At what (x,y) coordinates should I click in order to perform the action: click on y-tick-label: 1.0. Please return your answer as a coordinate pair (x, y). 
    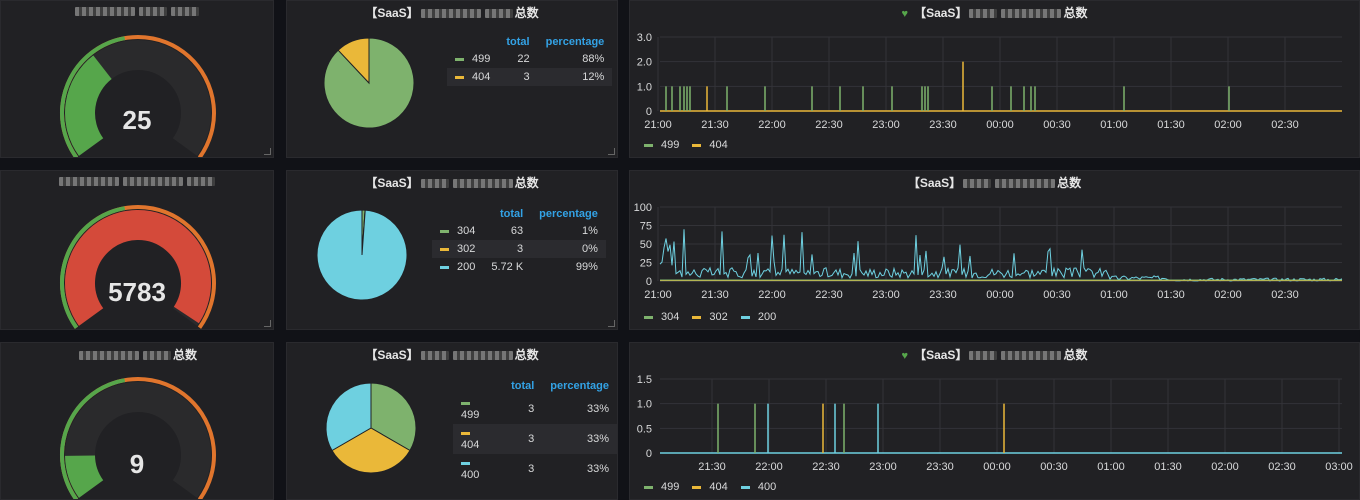
    Looking at the image, I should click on (644, 405).